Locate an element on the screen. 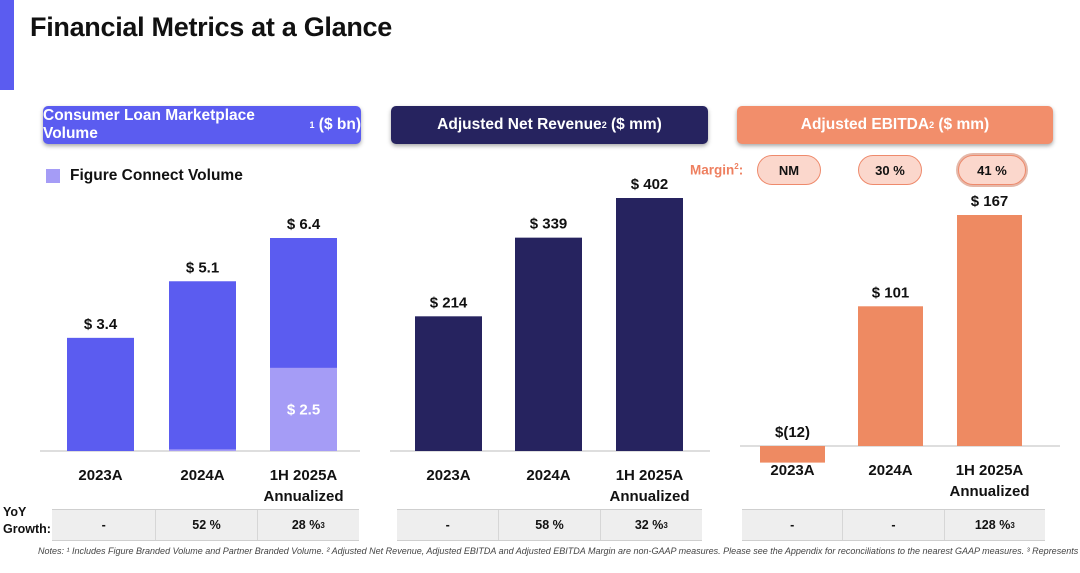 The height and width of the screenshot is (573, 1080). margin-label-text: Margin is located at coordinates (712, 170).